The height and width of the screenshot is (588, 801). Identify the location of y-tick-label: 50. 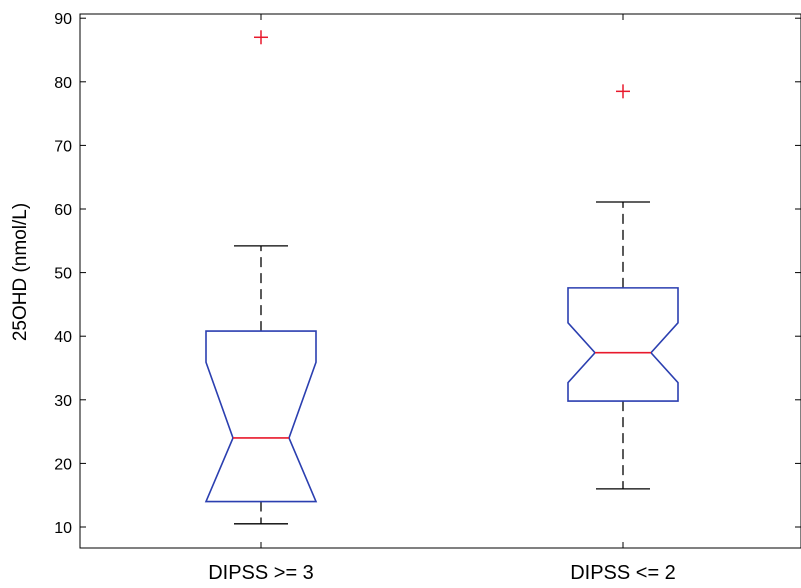
(63, 274).